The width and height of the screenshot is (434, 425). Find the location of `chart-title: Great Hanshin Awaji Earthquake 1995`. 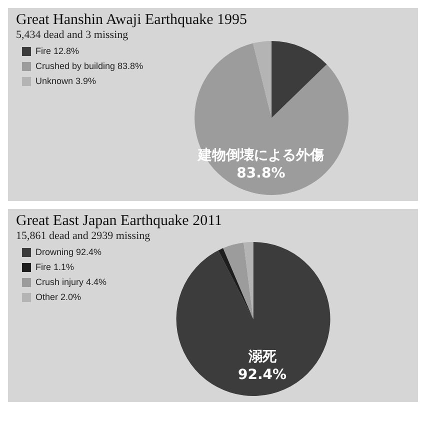

chart-title: Great Hanshin Awaji Earthquake 1995 is located at coordinates (132, 20).